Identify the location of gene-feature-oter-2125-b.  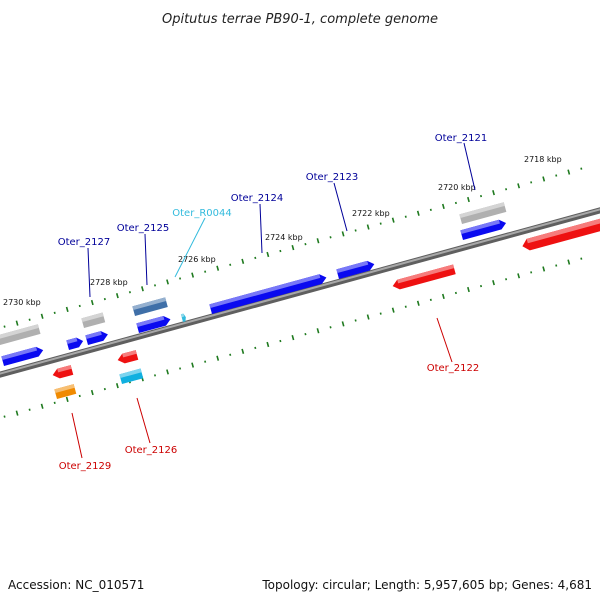
(150, 306).